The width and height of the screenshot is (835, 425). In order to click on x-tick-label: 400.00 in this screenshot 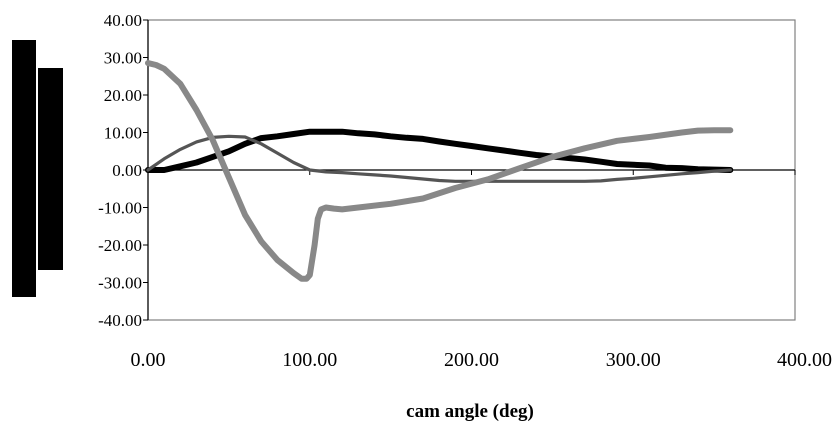, I will do `click(804, 360)`.